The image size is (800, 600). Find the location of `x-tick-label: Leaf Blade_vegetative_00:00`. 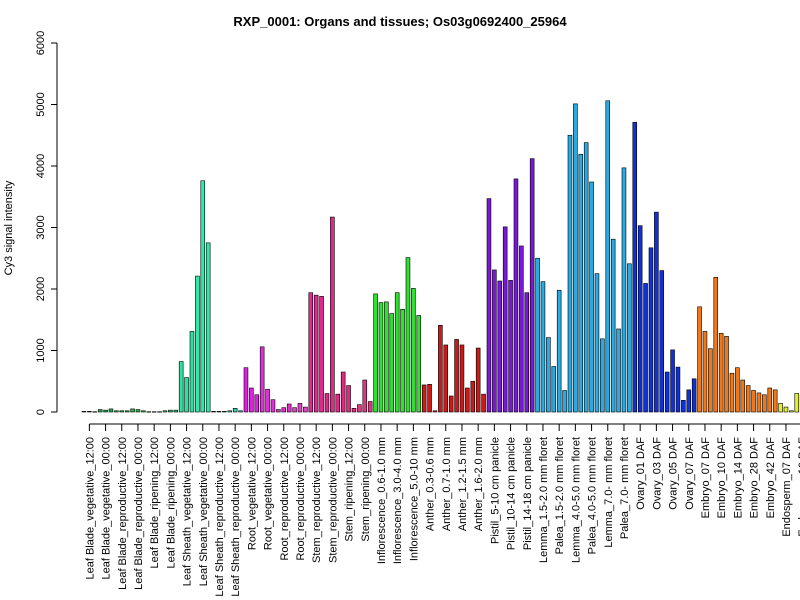

x-tick-label: Leaf Blade_vegetative_00:00 is located at coordinates (107, 508).